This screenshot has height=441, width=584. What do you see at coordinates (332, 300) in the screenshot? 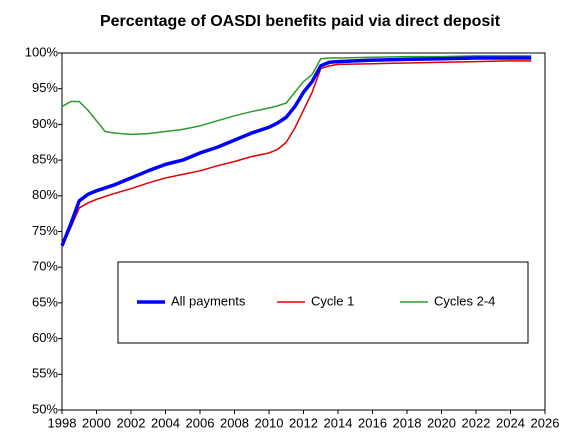
I see `legend-label: Cycle 1` at bounding box center [332, 300].